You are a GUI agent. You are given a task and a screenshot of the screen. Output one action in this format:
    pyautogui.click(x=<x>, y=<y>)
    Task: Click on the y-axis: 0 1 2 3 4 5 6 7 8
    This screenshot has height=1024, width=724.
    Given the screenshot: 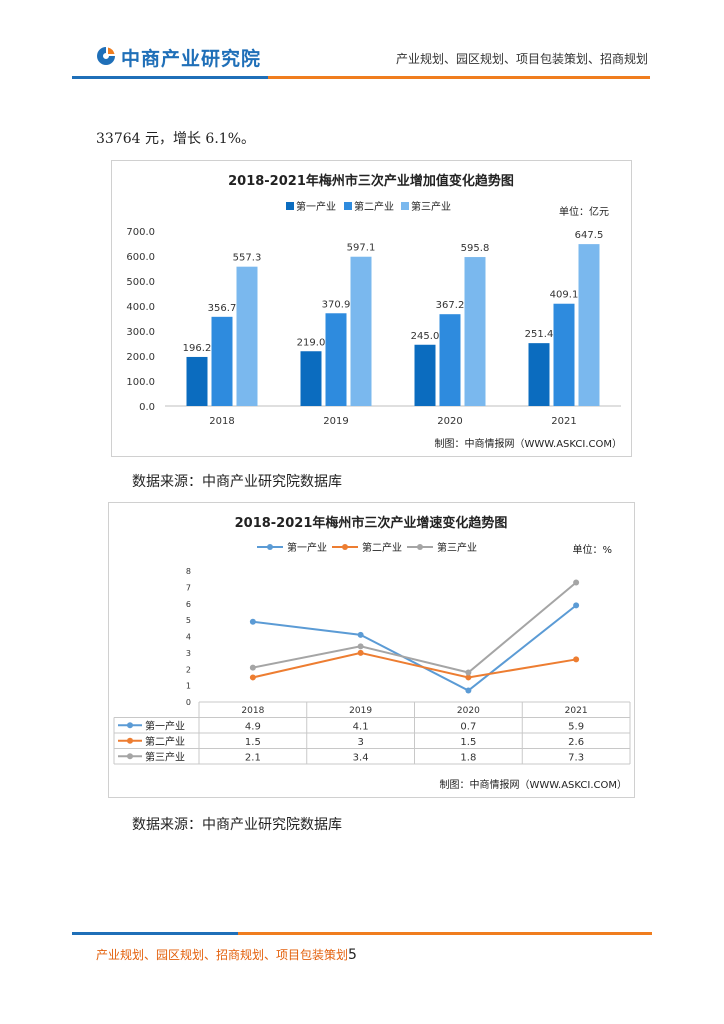 What is the action you would take?
    pyautogui.click(x=188, y=637)
    